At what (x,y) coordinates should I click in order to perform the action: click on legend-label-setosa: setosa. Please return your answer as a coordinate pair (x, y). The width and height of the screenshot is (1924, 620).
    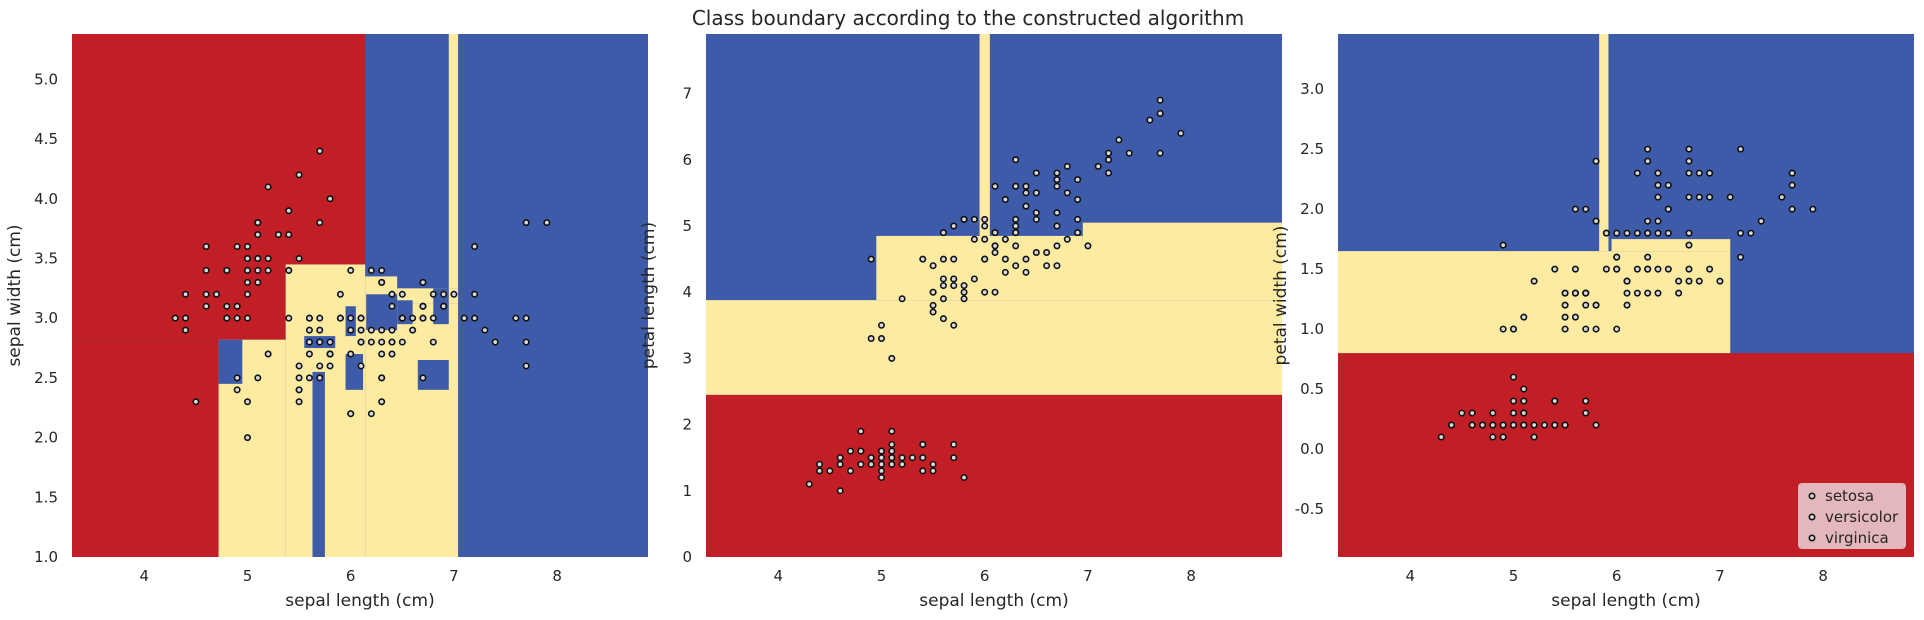
    Looking at the image, I should click on (1849, 496).